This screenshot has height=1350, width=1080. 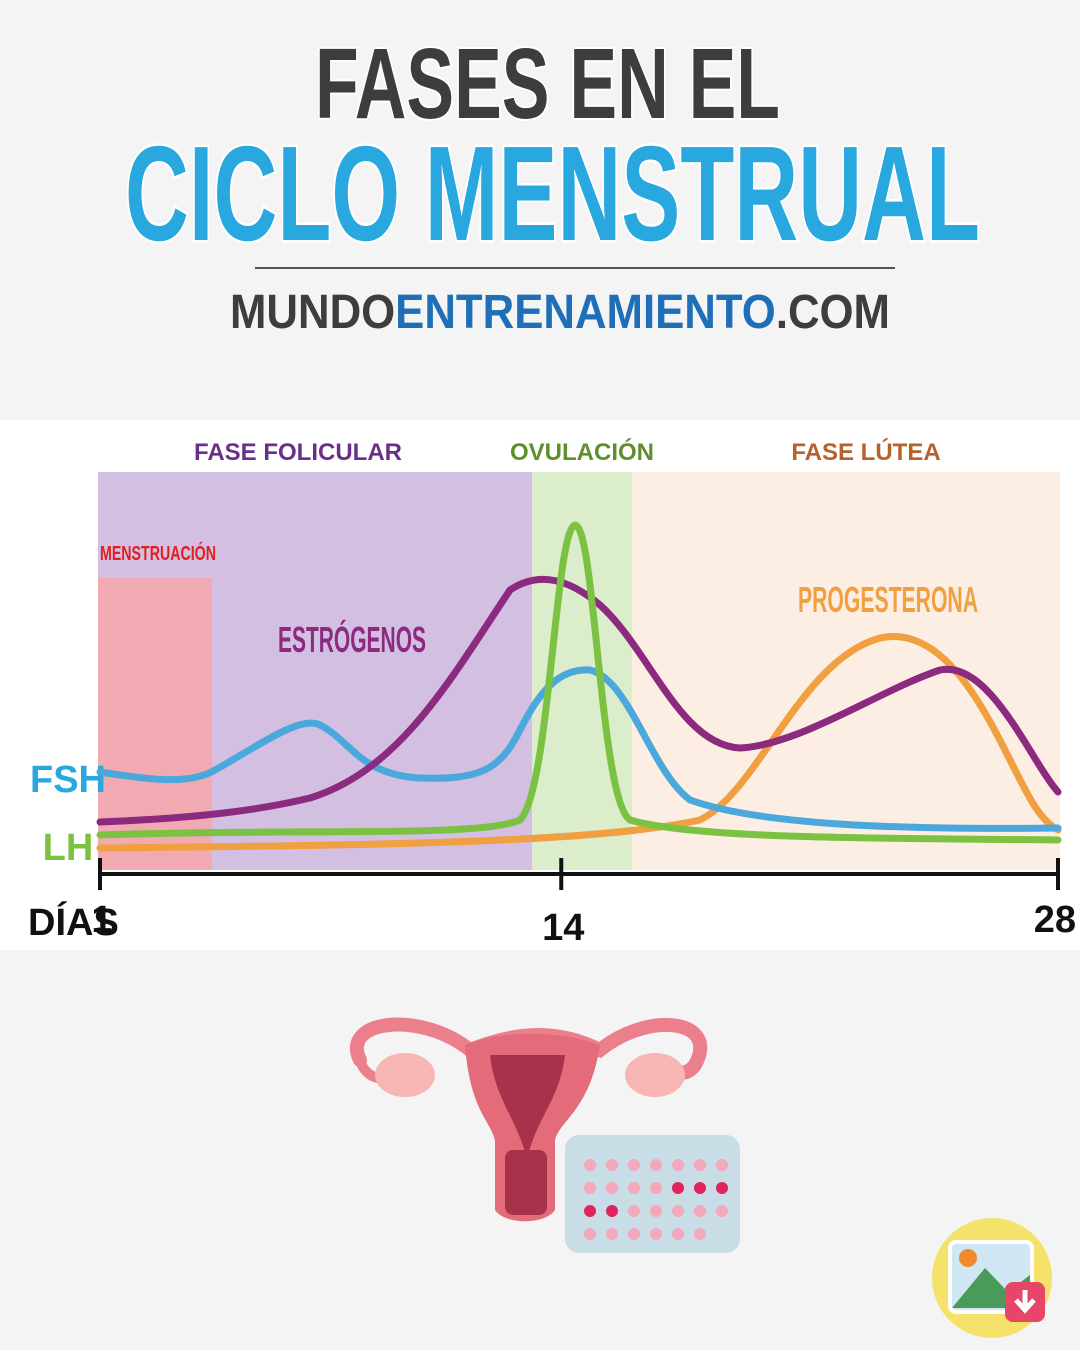 I want to click on axis-label: DÍAS, so click(x=73, y=922).